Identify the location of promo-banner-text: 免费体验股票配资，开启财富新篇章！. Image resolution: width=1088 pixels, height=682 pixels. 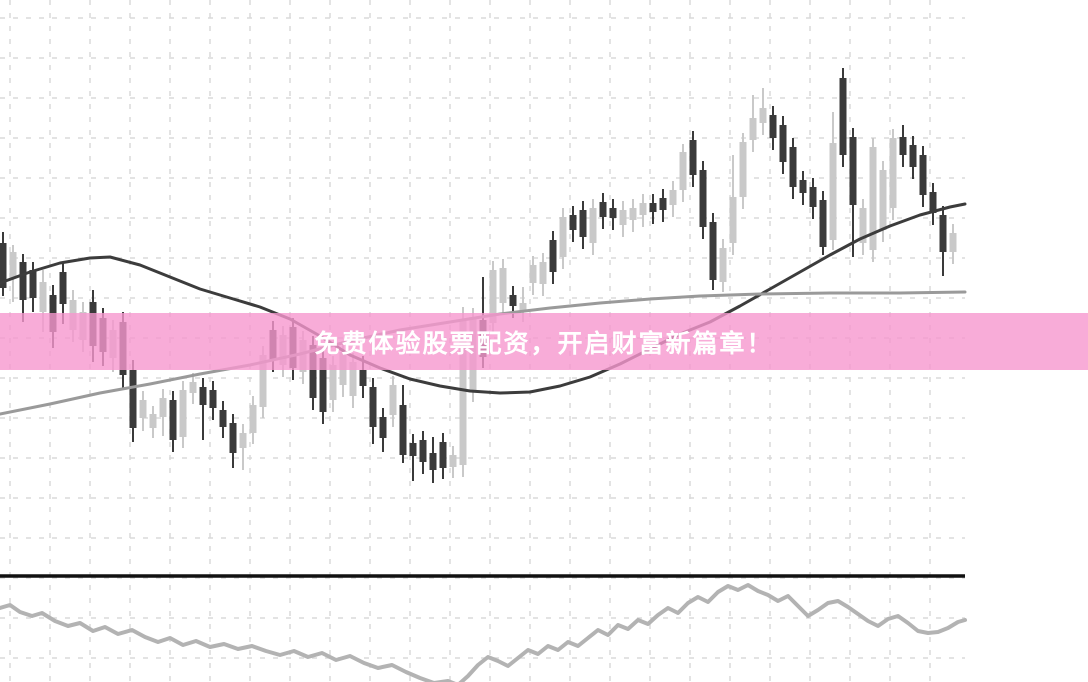
(544, 343).